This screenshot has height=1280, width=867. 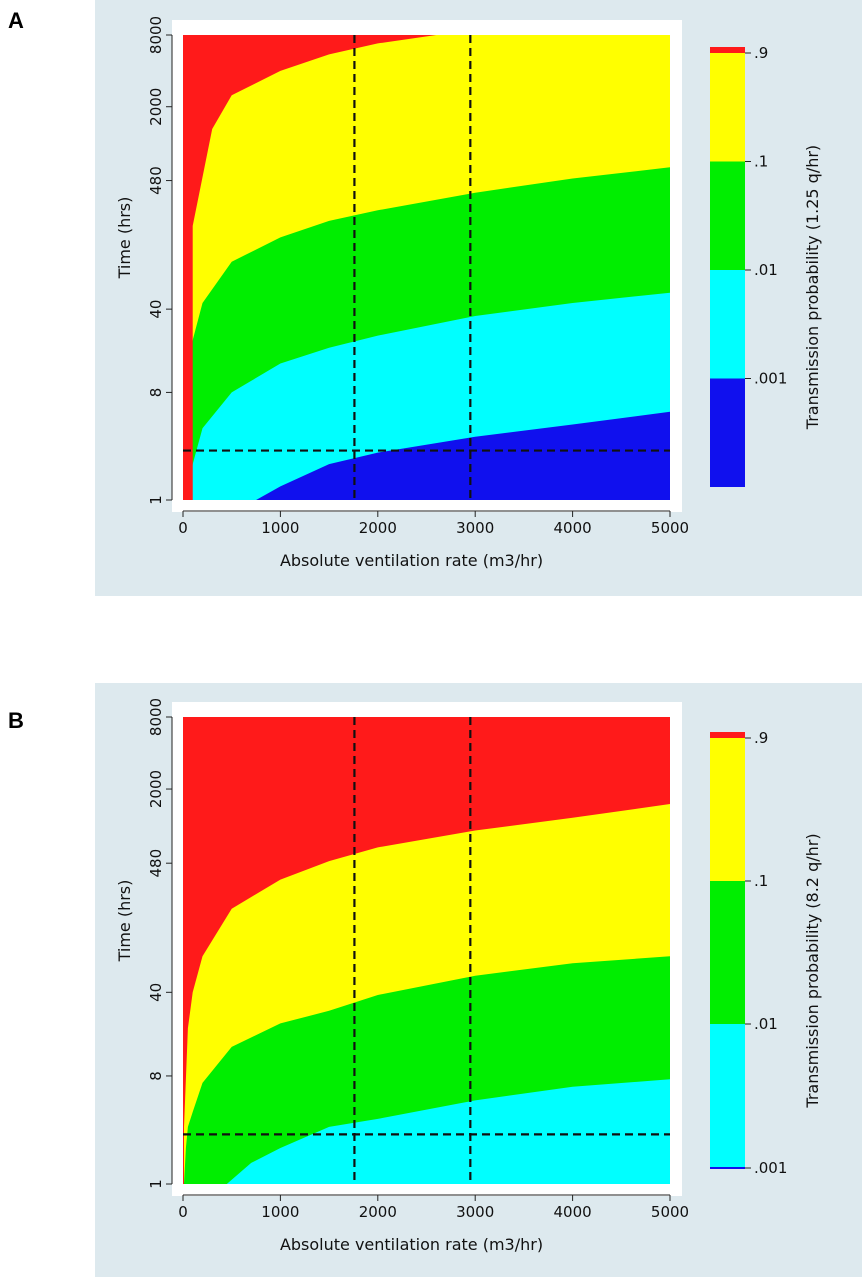 I want to click on panel-label-a: A, so click(x=16, y=20).